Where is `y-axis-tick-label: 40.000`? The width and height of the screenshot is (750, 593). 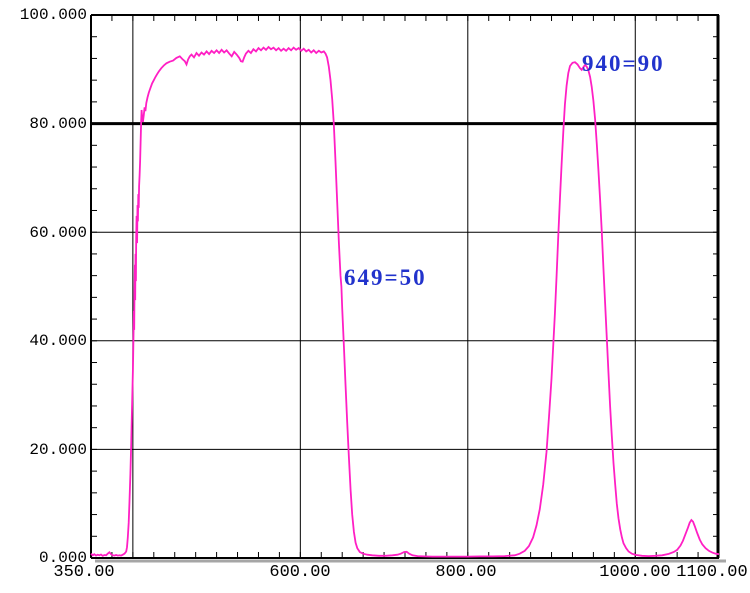 y-axis-tick-label: 40.000 is located at coordinates (58, 341).